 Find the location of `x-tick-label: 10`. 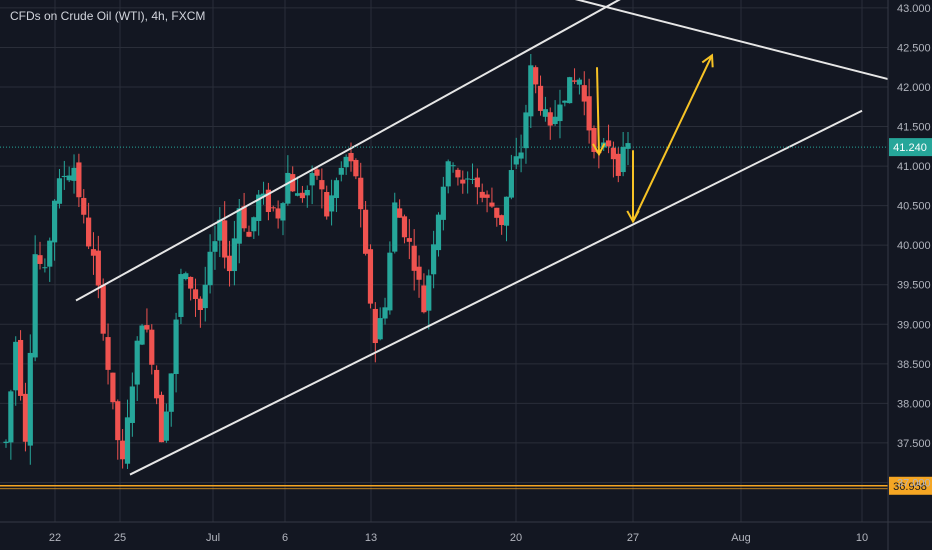

x-tick-label: 10 is located at coordinates (862, 538).